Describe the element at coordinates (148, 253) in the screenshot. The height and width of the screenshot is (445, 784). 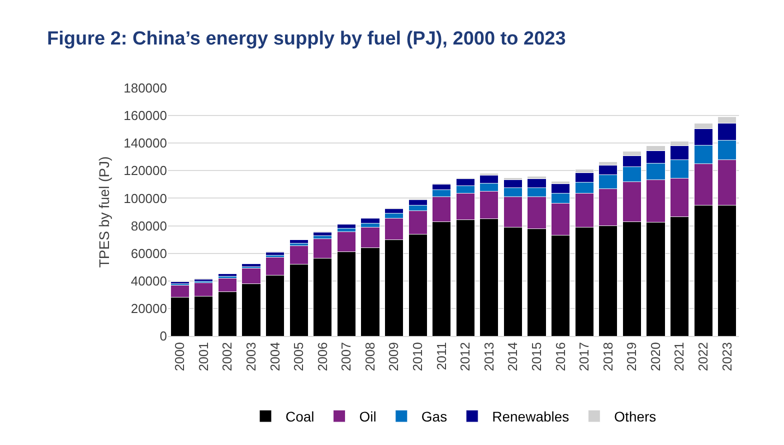
I see `y-tick-label: 60000` at that location.